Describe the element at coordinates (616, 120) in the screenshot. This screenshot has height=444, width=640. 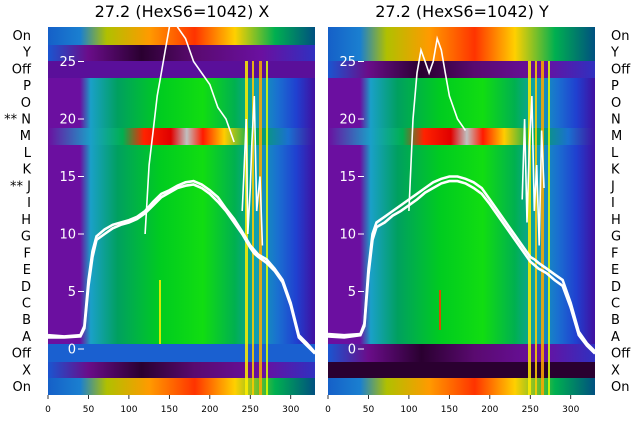
I see `row-label: N` at that location.